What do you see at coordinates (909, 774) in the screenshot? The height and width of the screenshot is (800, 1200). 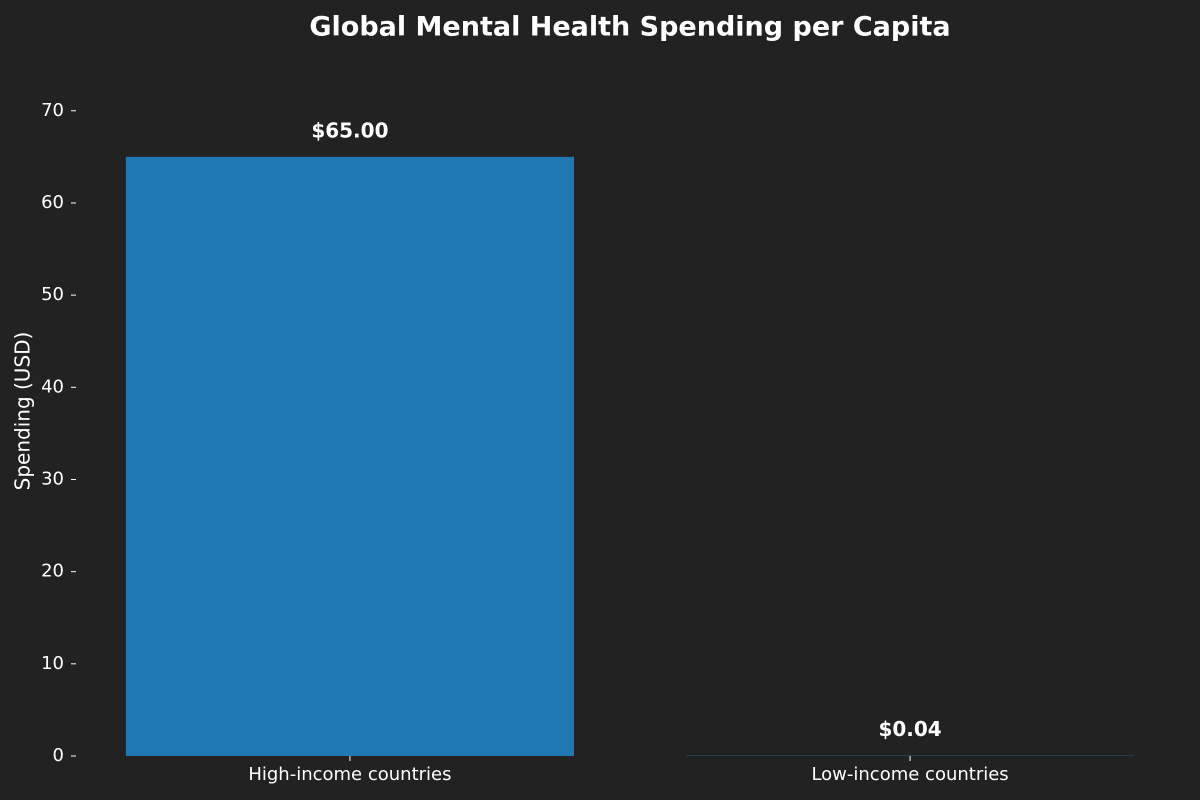 I see `x-tick-label: Low-income countries` at bounding box center [909, 774].